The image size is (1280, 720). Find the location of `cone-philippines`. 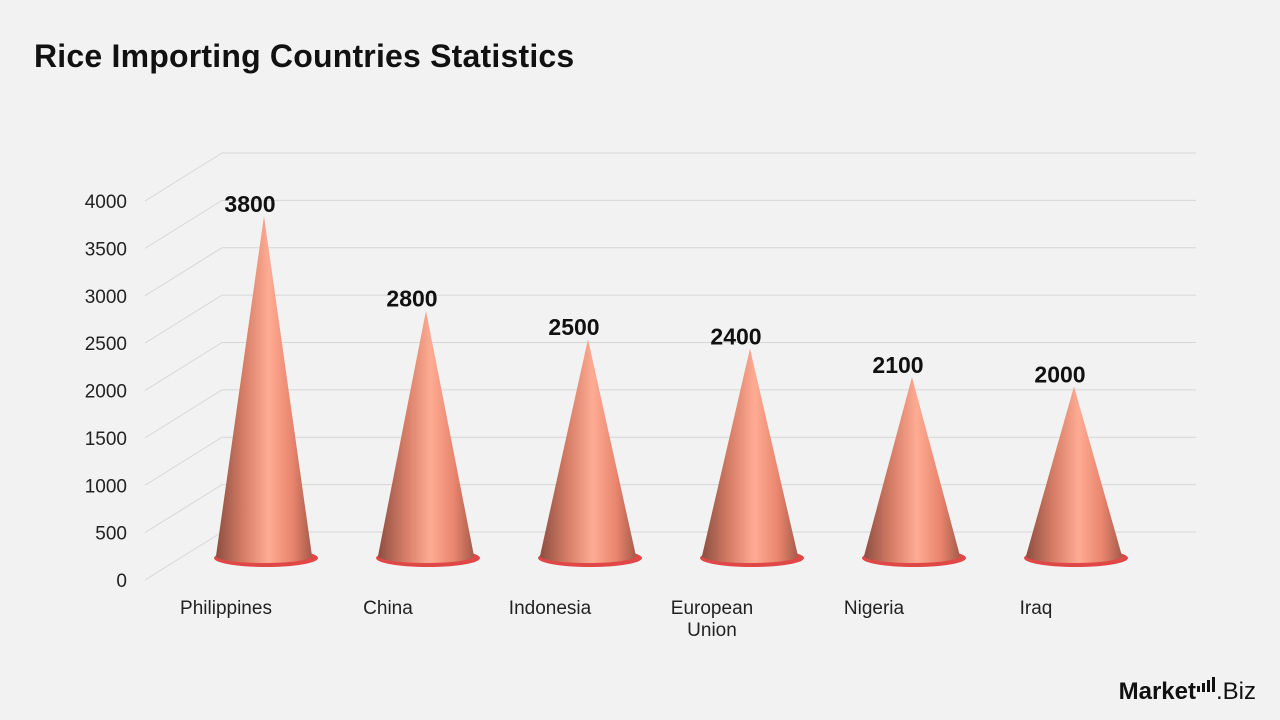

cone-philippines is located at coordinates (266, 391).